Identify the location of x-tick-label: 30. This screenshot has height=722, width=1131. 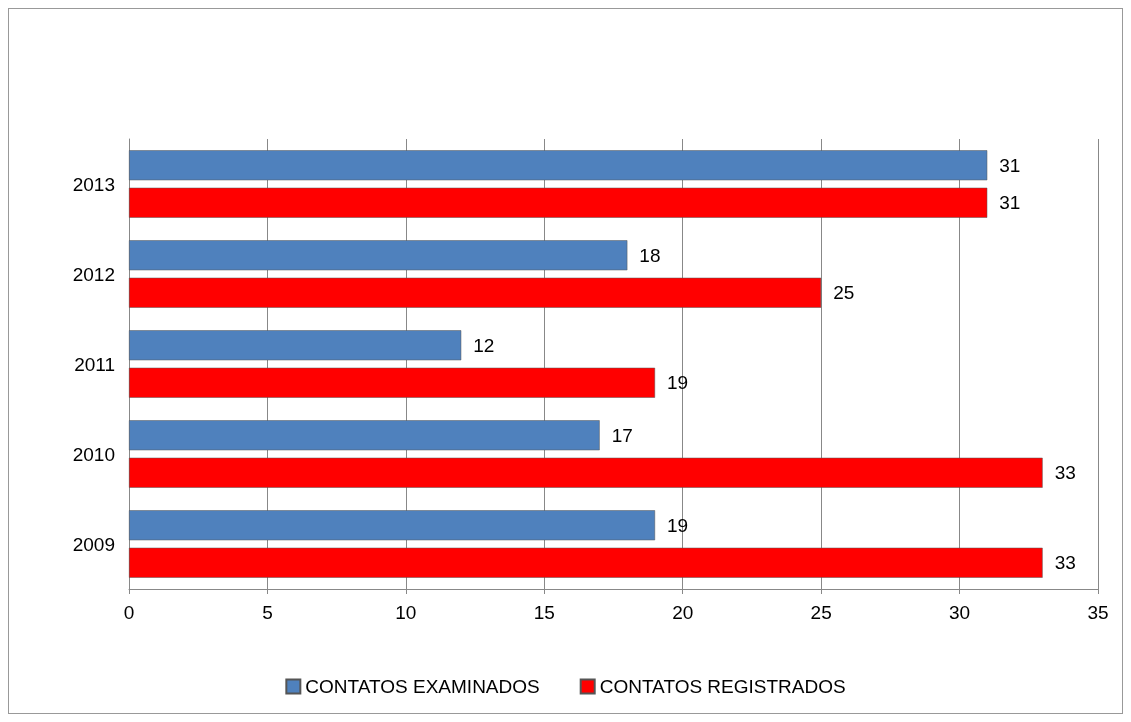
(960, 612).